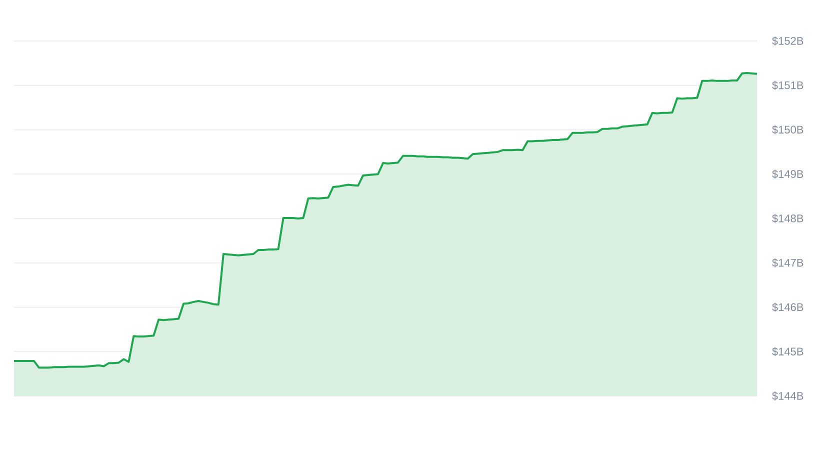 This screenshot has height=454, width=816. I want to click on y-tick-label: $149B, so click(788, 174).